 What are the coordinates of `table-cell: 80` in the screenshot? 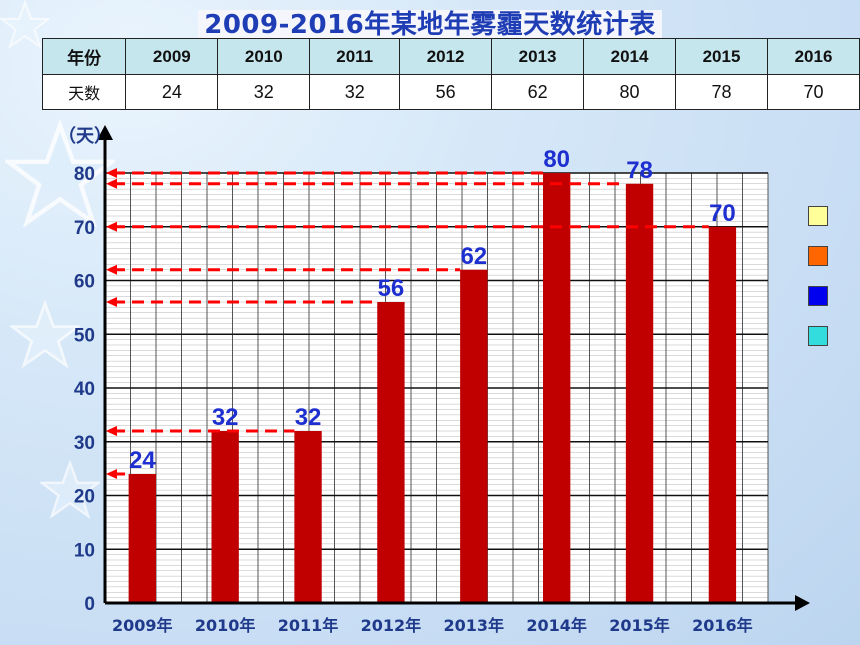 It's located at (630, 92).